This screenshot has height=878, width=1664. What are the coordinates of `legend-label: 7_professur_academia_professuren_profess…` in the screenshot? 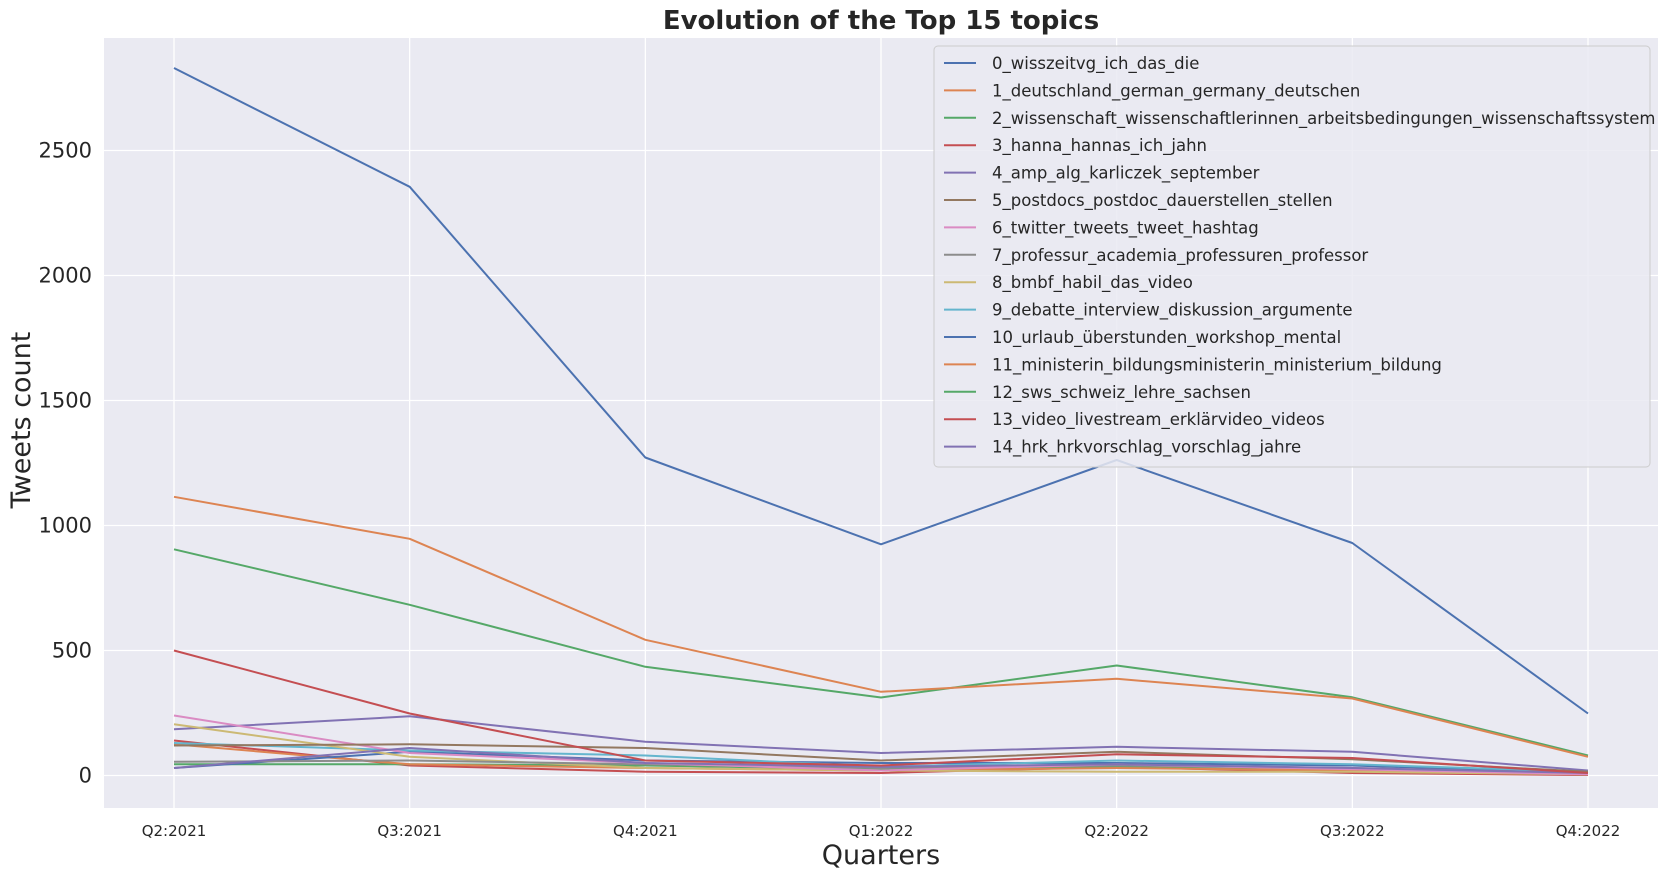 It's located at (1180, 256).